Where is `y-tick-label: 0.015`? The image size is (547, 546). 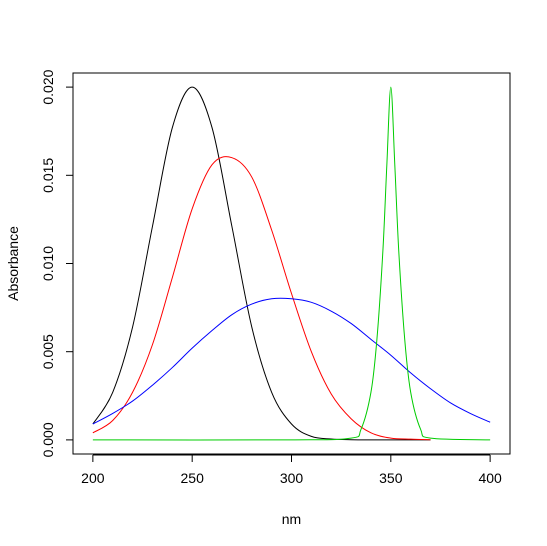
y-tick-label: 0.015 is located at coordinates (48, 175).